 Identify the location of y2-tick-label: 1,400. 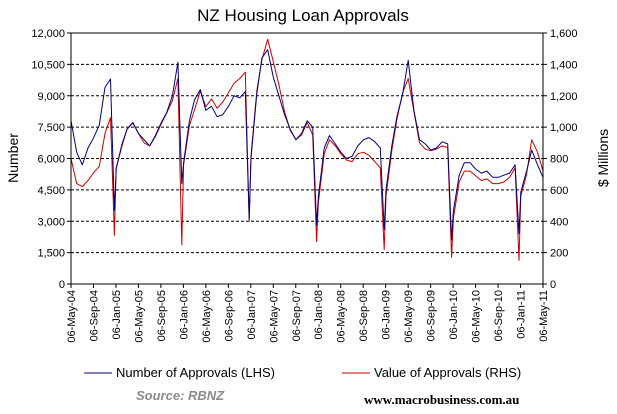
(564, 65).